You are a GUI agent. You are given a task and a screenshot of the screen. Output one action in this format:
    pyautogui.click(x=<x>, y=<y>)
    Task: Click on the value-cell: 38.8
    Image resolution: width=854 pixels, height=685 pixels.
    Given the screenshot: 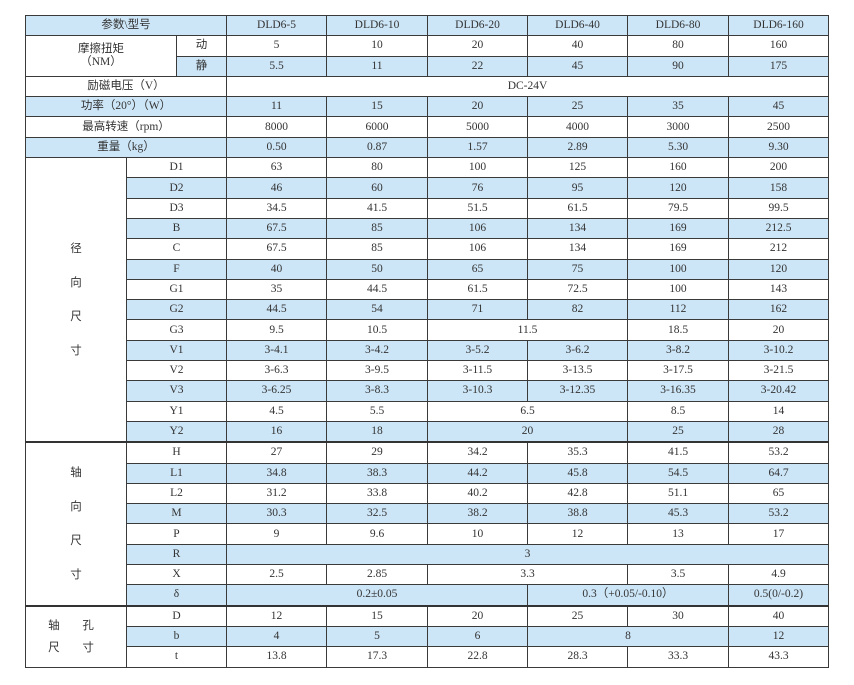 What is the action you would take?
    pyautogui.click(x=577, y=514)
    